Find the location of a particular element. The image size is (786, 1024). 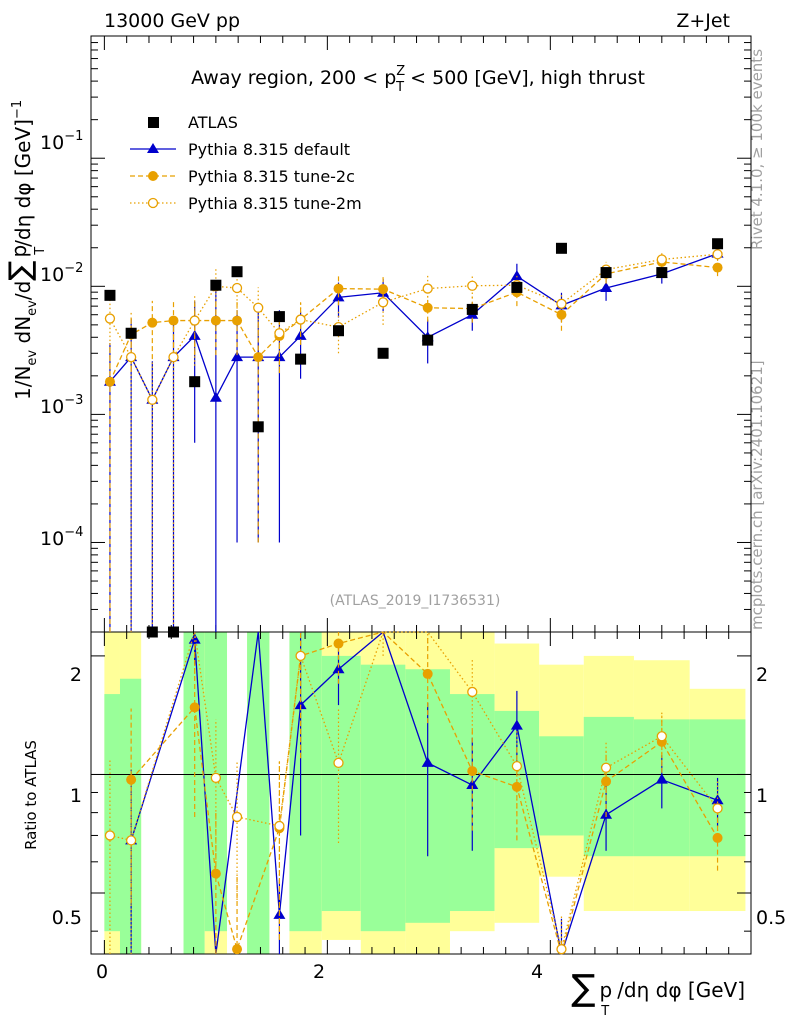

energy-label: 13000 GeV pp is located at coordinates (172, 21).